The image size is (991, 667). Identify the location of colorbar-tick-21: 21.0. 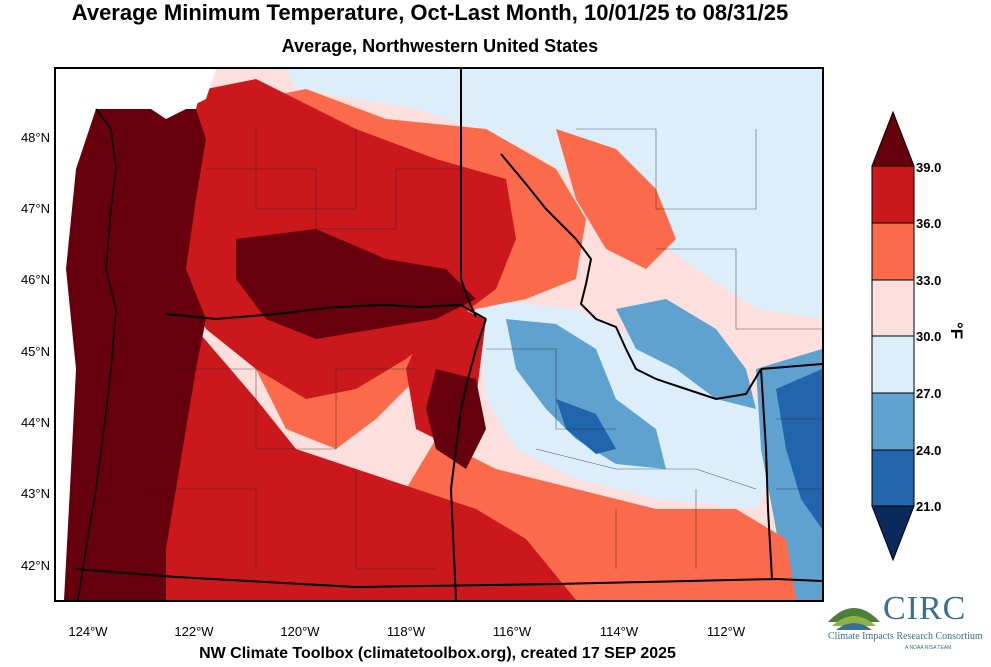
(929, 506).